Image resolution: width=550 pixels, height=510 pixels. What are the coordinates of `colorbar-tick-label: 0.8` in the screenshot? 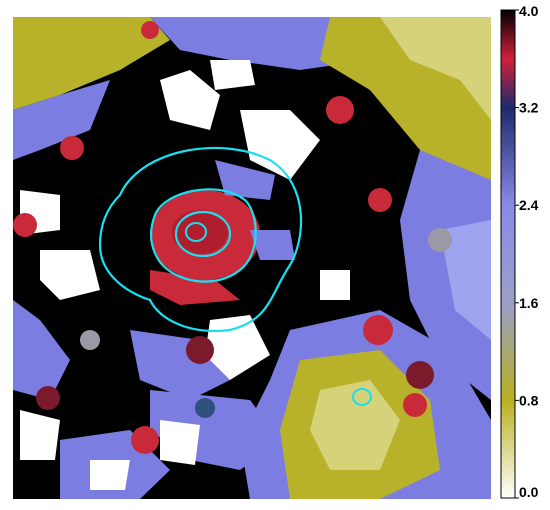 It's located at (529, 400).